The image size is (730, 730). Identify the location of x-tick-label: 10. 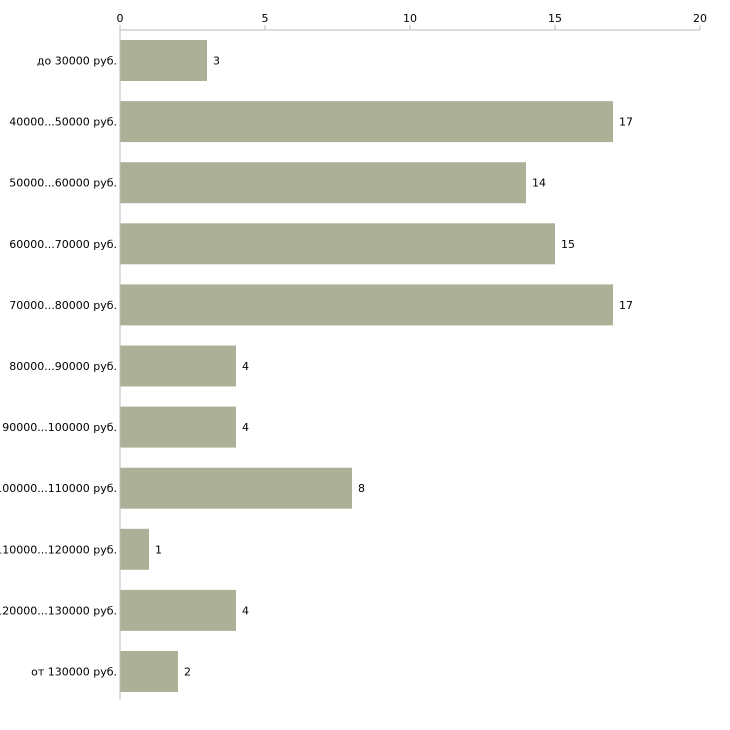
(410, 18).